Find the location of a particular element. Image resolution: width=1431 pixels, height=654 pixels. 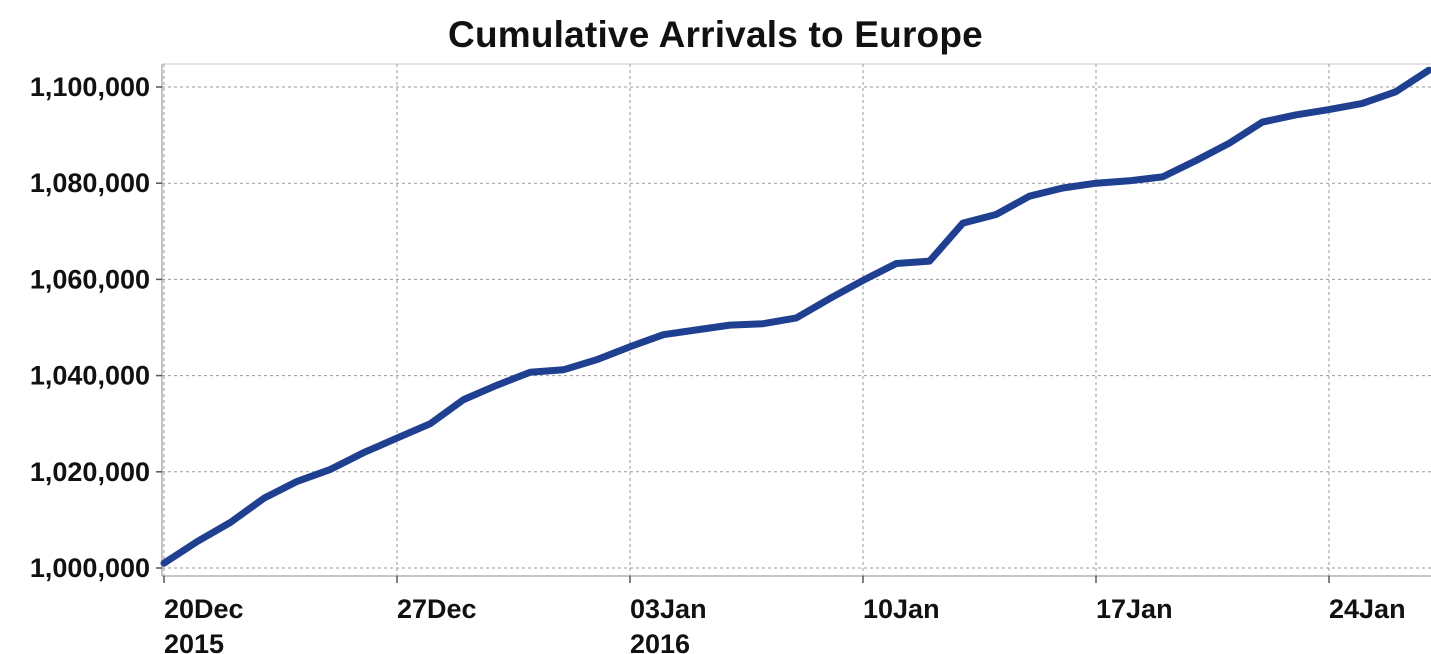

x-tick-label: 20Dec is located at coordinates (204, 609).